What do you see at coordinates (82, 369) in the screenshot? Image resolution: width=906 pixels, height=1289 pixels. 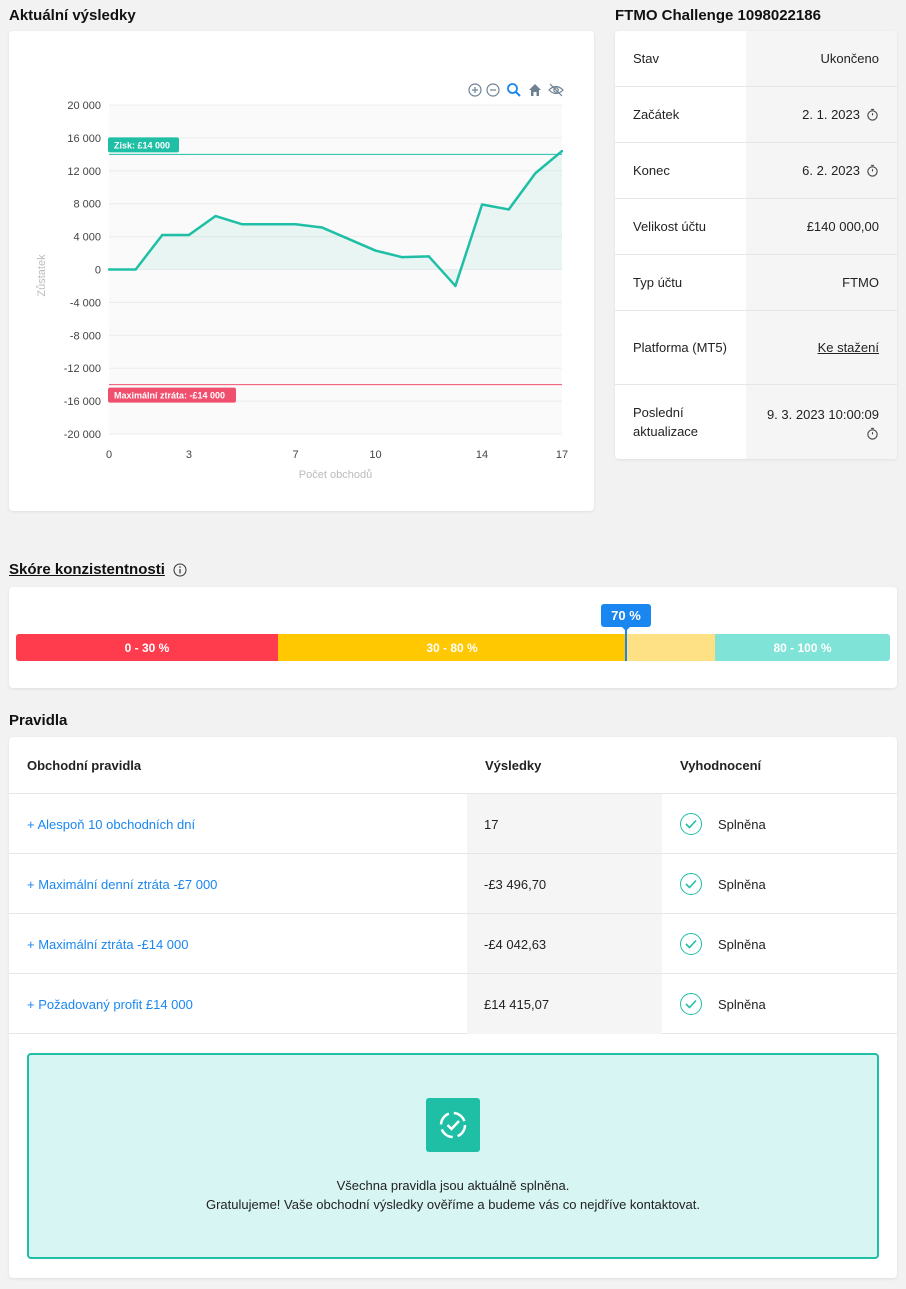 I see `y-tick-label: -12 000` at bounding box center [82, 369].